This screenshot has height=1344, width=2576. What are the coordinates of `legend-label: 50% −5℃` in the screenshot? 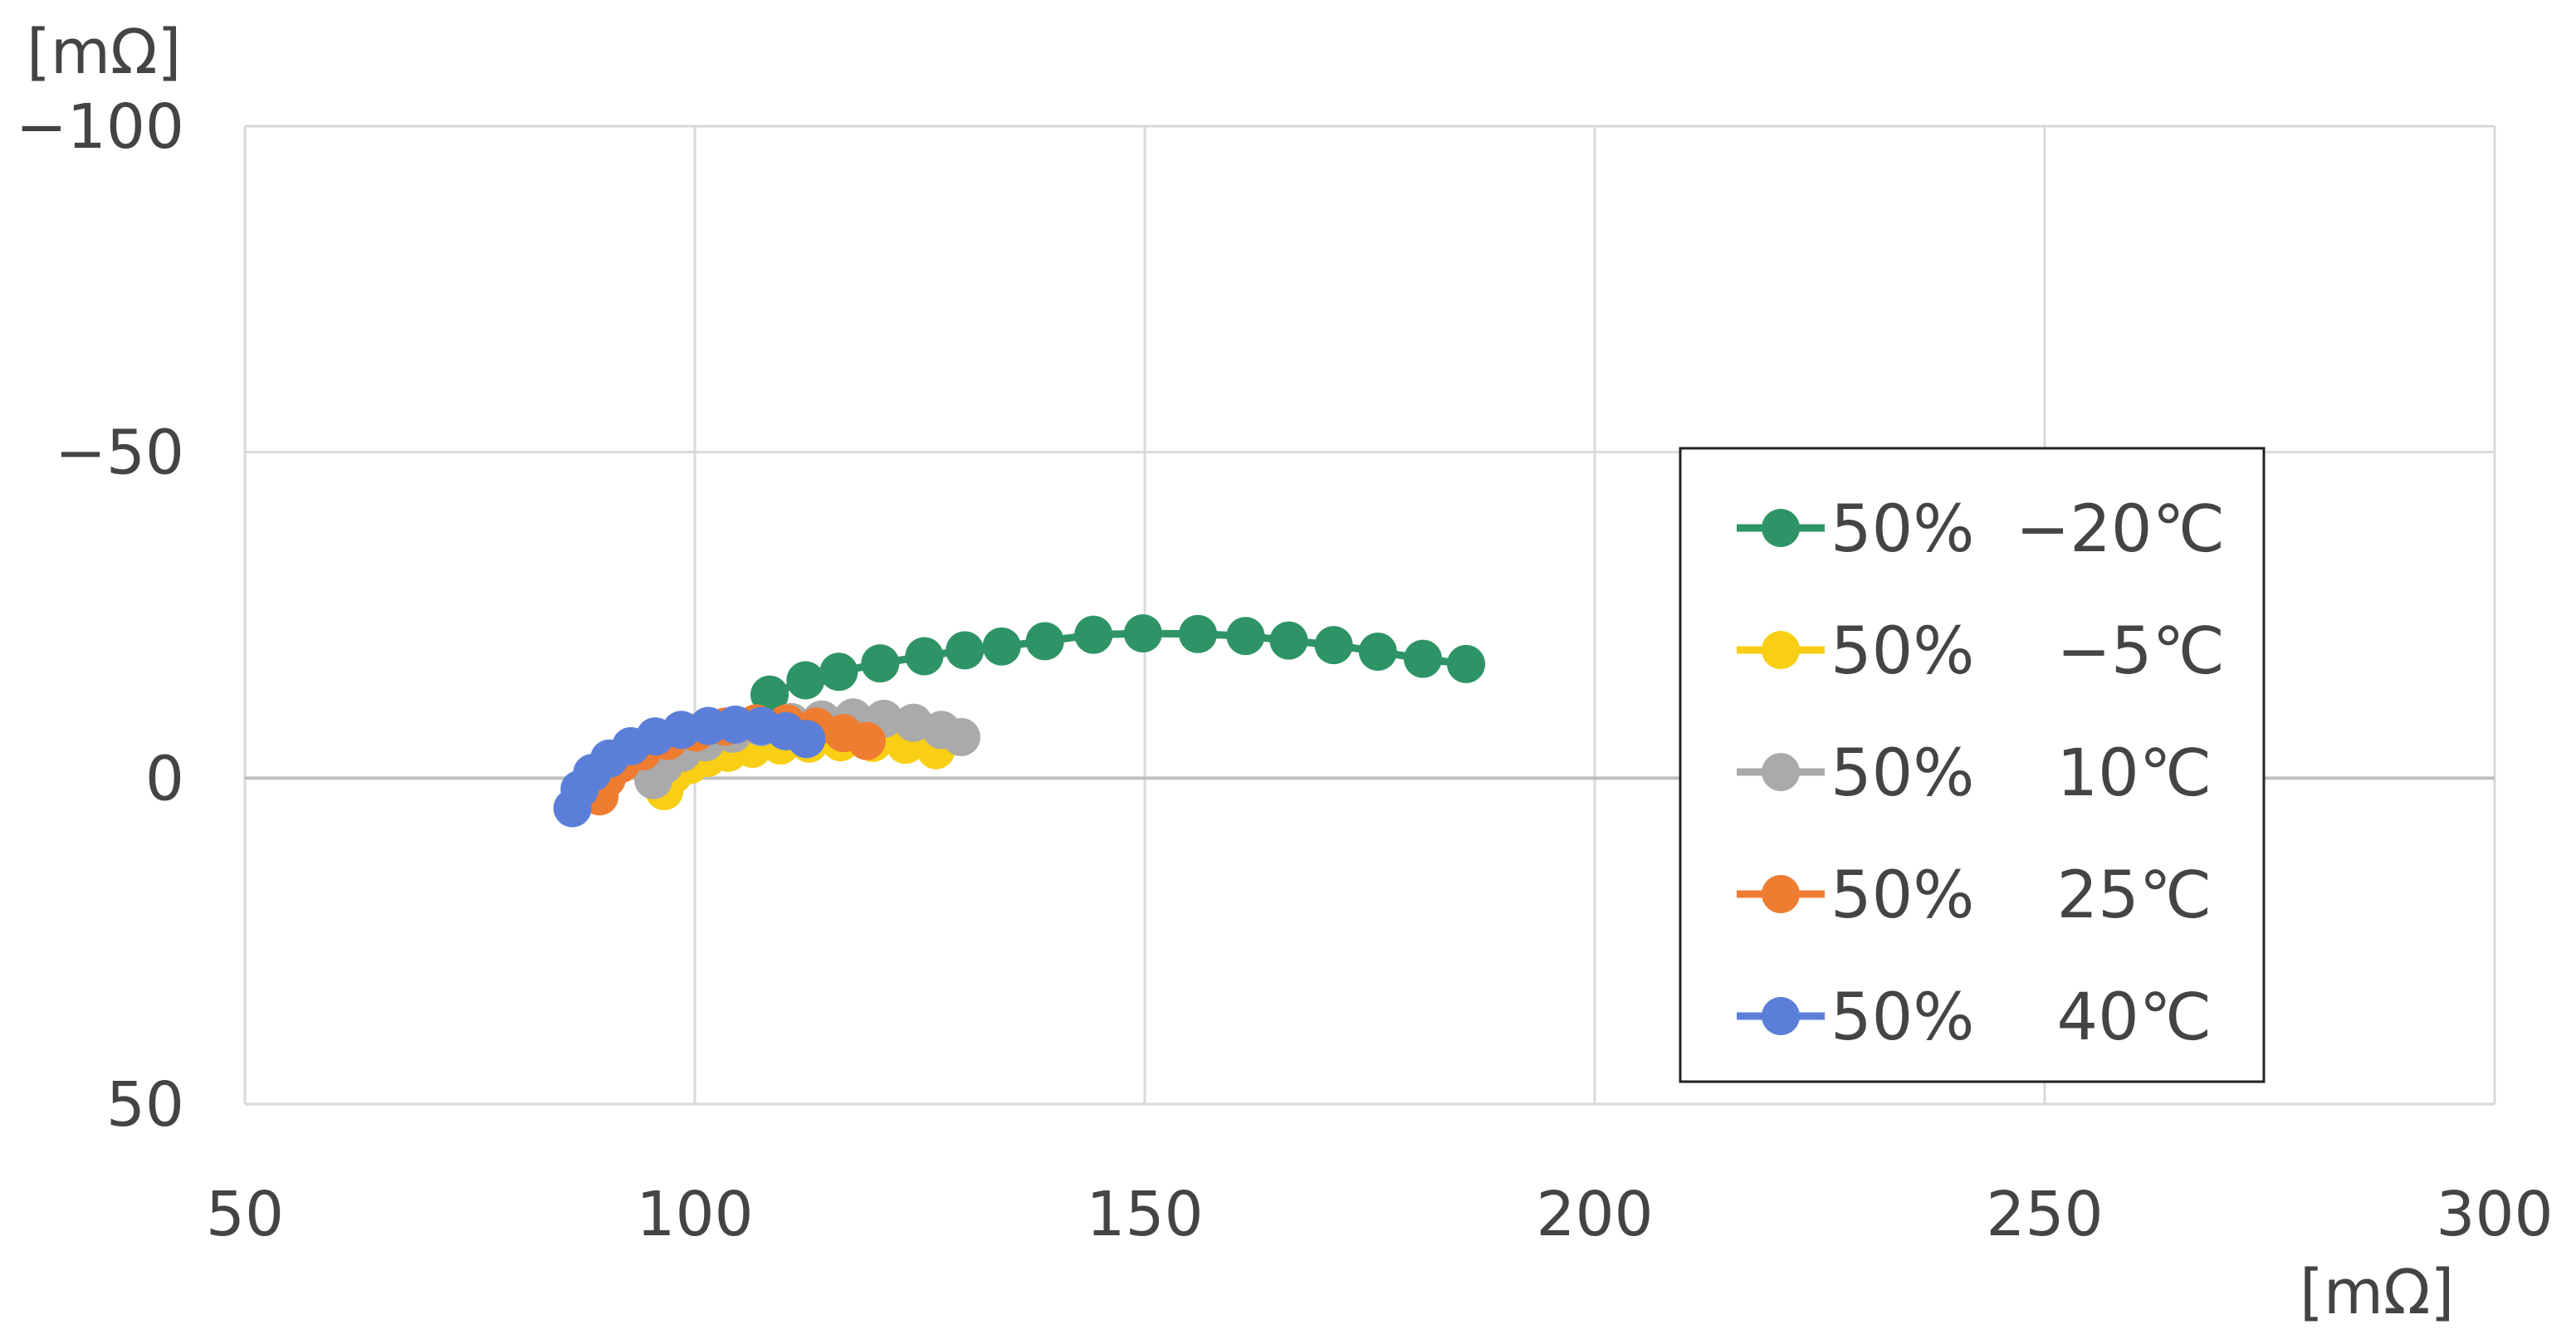 It's located at (2028, 652).